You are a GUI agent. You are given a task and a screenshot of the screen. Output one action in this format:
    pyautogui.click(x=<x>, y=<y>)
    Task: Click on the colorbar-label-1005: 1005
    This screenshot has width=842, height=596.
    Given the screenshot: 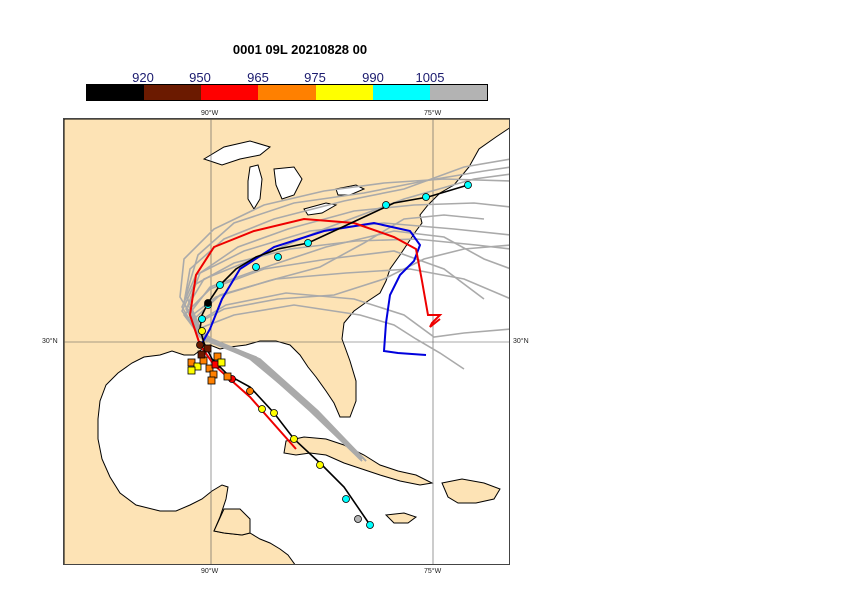 What is the action you would take?
    pyautogui.click(x=430, y=77)
    